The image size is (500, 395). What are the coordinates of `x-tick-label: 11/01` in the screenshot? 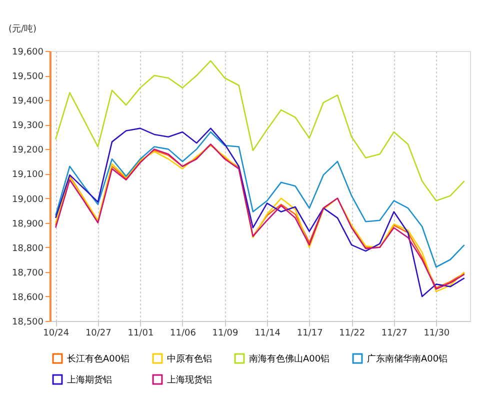 It's located at (141, 333).